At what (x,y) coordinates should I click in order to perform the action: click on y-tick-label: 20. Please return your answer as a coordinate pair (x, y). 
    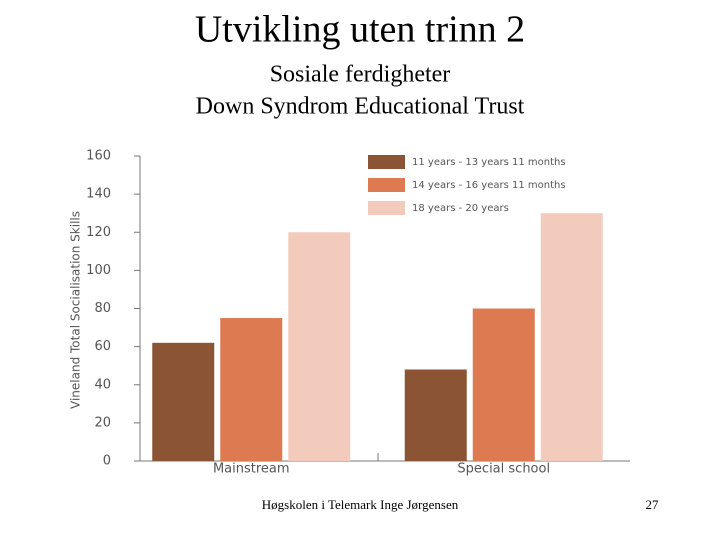
    Looking at the image, I should click on (102, 422).